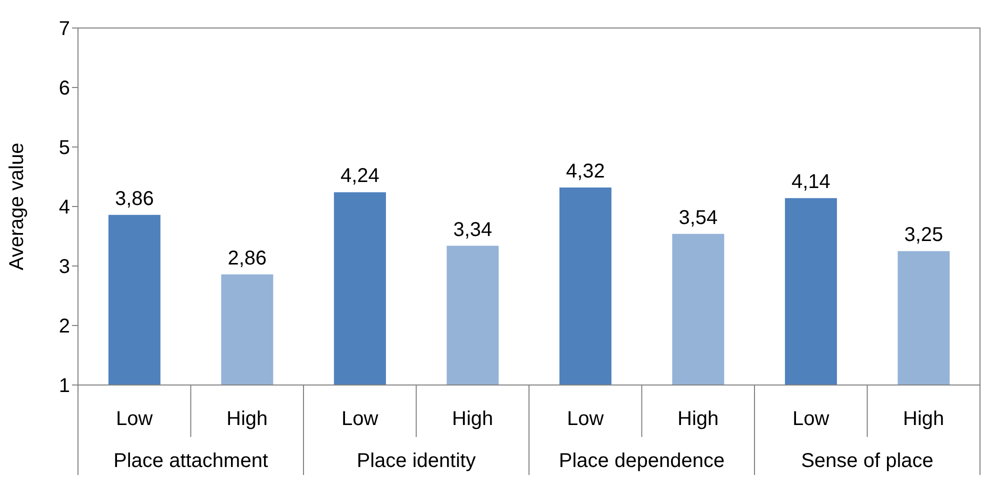 The image size is (995, 490). What do you see at coordinates (641, 461) in the screenshot?
I see `text: Place dependence` at bounding box center [641, 461].